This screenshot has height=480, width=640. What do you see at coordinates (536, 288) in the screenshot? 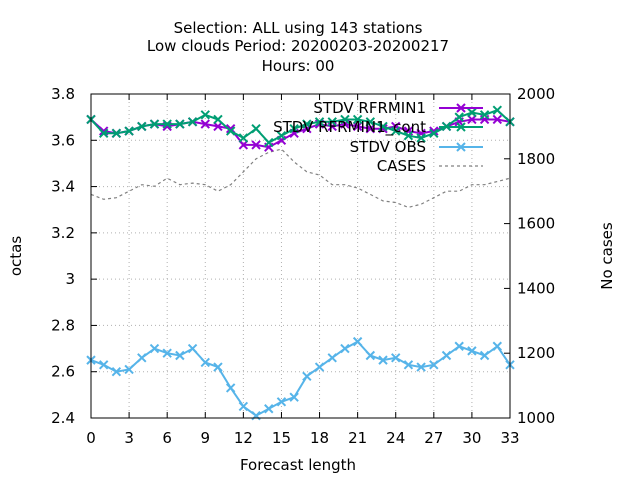
I see `y2-tick-label: 1400` at bounding box center [536, 288].